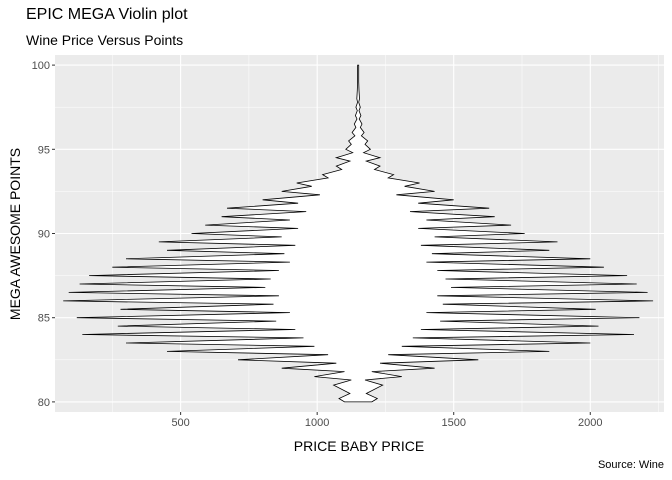 This screenshot has width=672, height=480. I want to click on chart-title: EPIC MEGA Violin plot, so click(107, 14).